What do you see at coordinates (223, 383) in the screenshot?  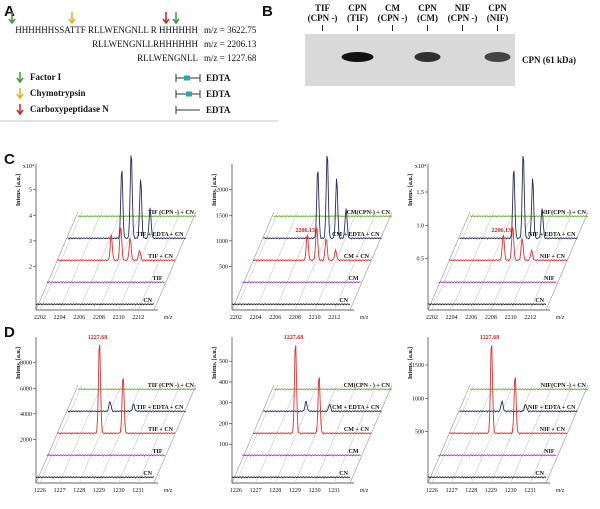 I see `y-tick-label: 400` at bounding box center [223, 383].